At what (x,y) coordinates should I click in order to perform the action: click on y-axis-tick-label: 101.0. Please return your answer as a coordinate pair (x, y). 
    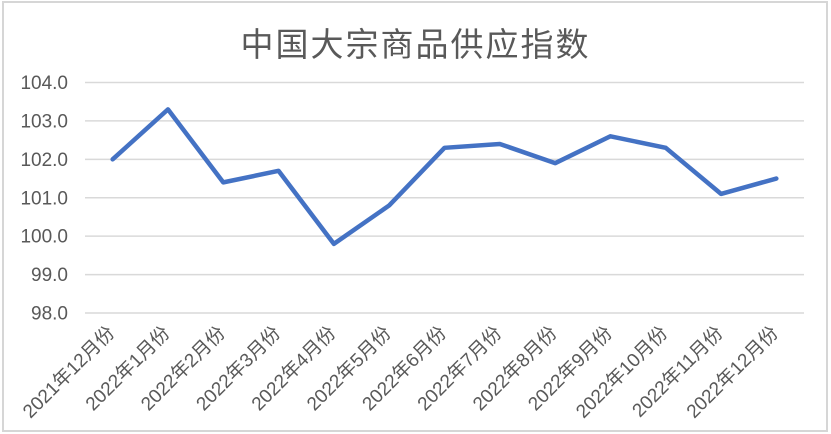
    Looking at the image, I should click on (44, 198).